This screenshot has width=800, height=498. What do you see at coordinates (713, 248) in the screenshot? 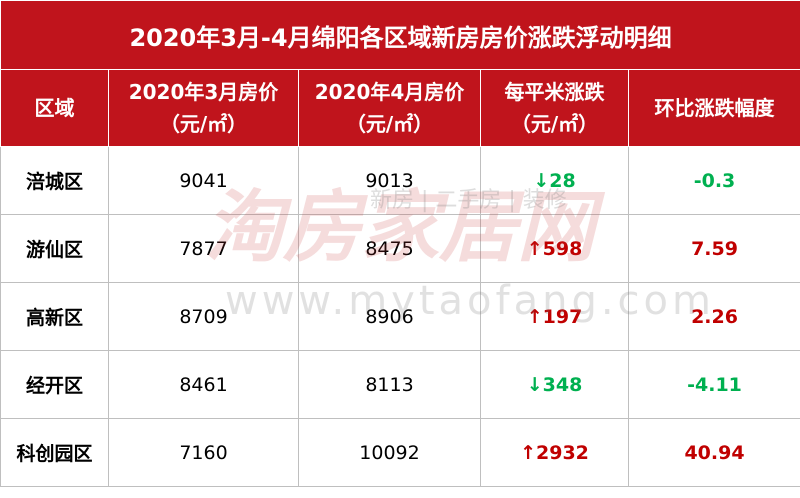
I see `table-cell: 7.59` at bounding box center [713, 248].